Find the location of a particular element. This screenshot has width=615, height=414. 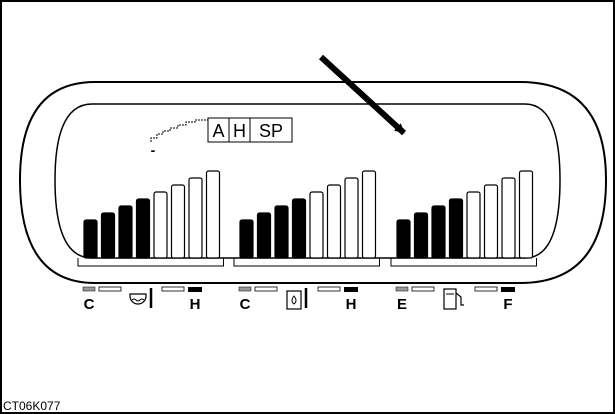

mode-indicator: A H SP - is located at coordinates (221, 137).